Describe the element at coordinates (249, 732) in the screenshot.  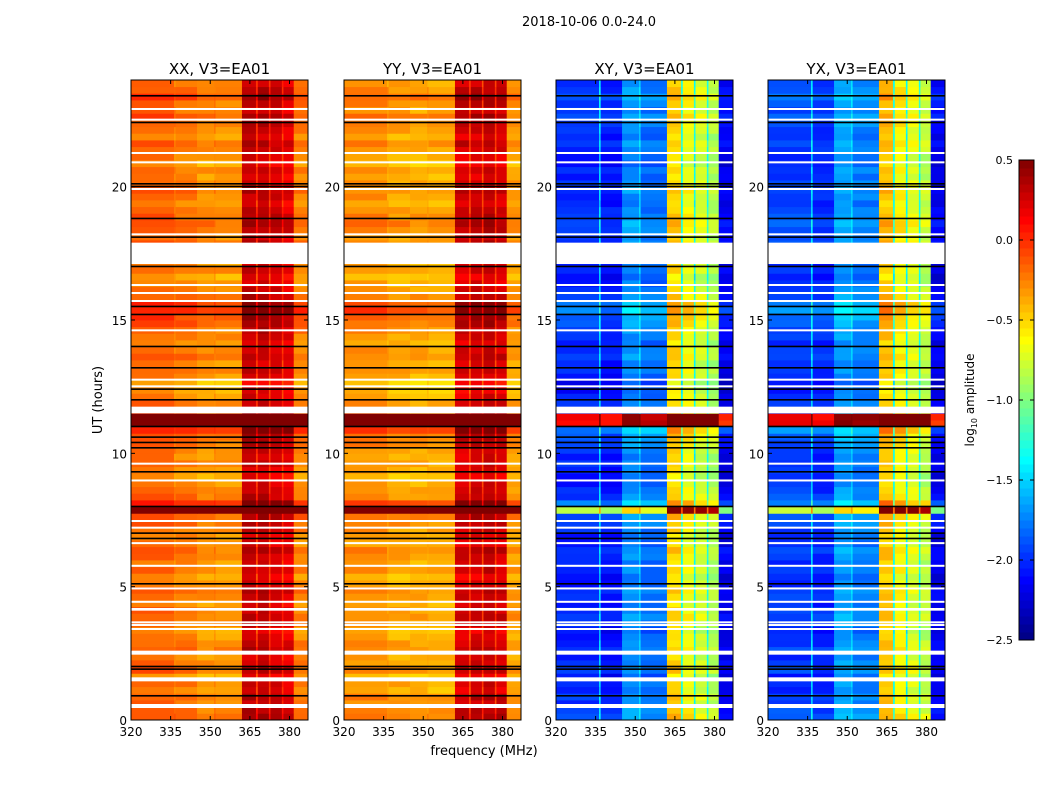
I see `x-tick-label: 365` at that location.